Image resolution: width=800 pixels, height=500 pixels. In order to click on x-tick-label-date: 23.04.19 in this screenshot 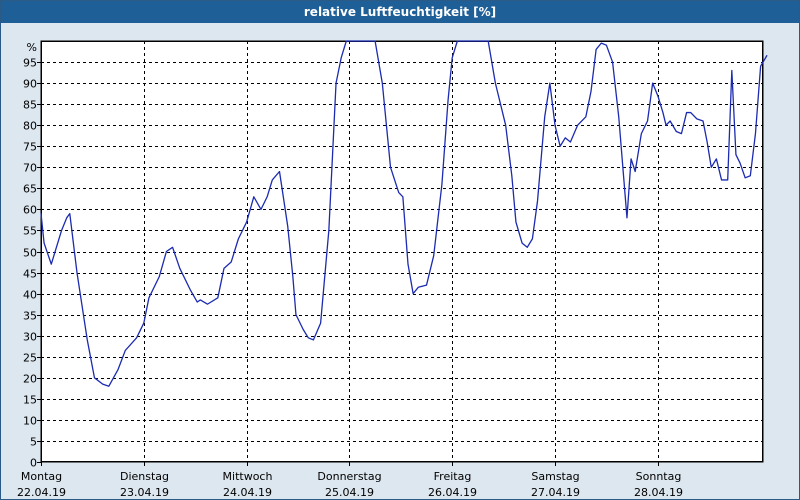, I will do `click(144, 492)`.